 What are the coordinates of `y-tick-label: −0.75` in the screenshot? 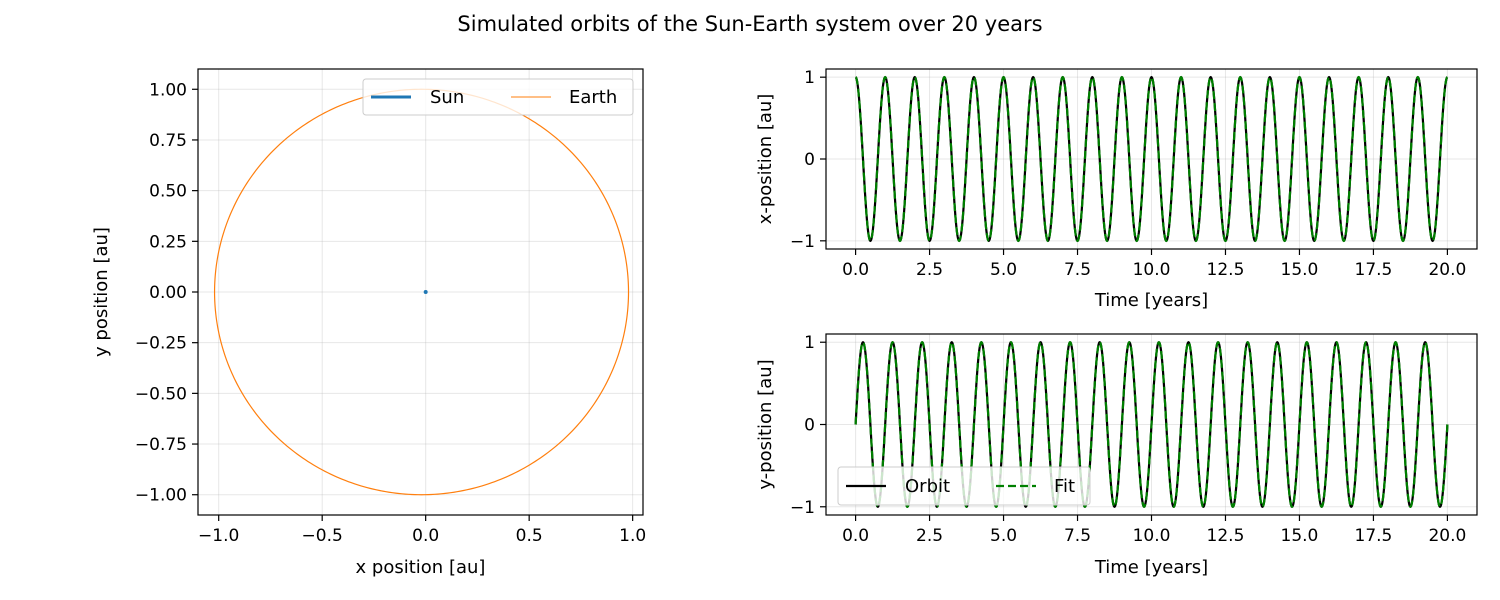 It's located at (161, 445).